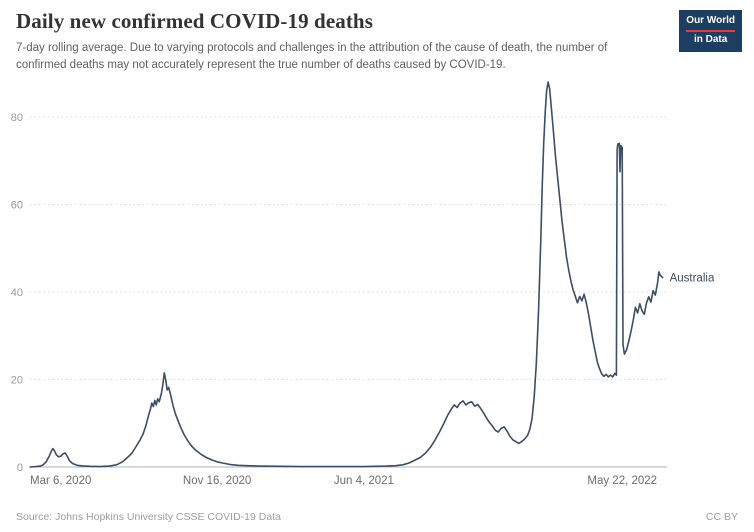 This screenshot has height=532, width=754. Describe the element at coordinates (60, 481) in the screenshot. I see `x-axis-tick-label: Mar 6, 2020` at that location.